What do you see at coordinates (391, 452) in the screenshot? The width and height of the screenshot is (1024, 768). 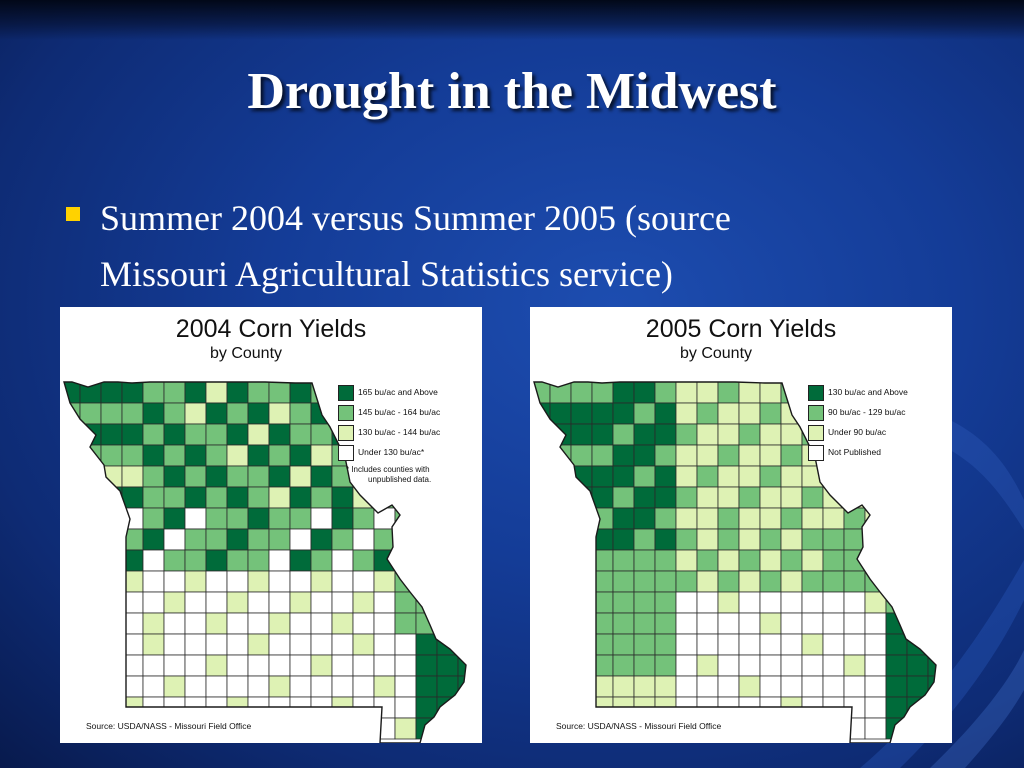 I see `legend-label: Under 130 bu/ac*` at bounding box center [391, 452].